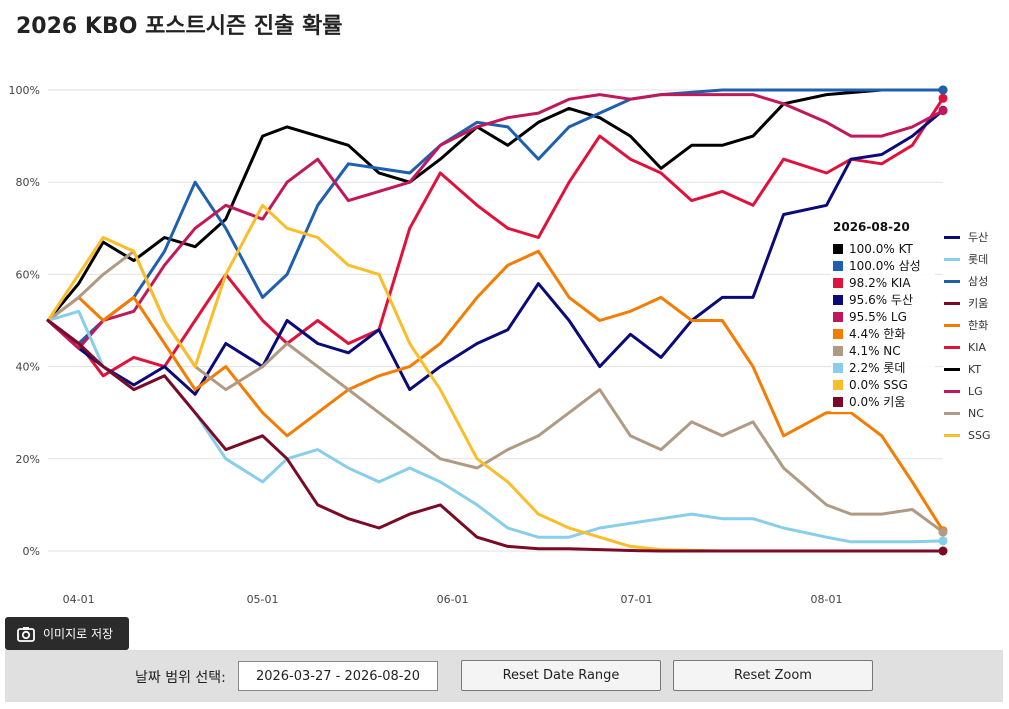 This screenshot has width=1009, height=709. What do you see at coordinates (881, 300) in the screenshot?
I see `tooltip-text: 95.6% 두산` at bounding box center [881, 300].